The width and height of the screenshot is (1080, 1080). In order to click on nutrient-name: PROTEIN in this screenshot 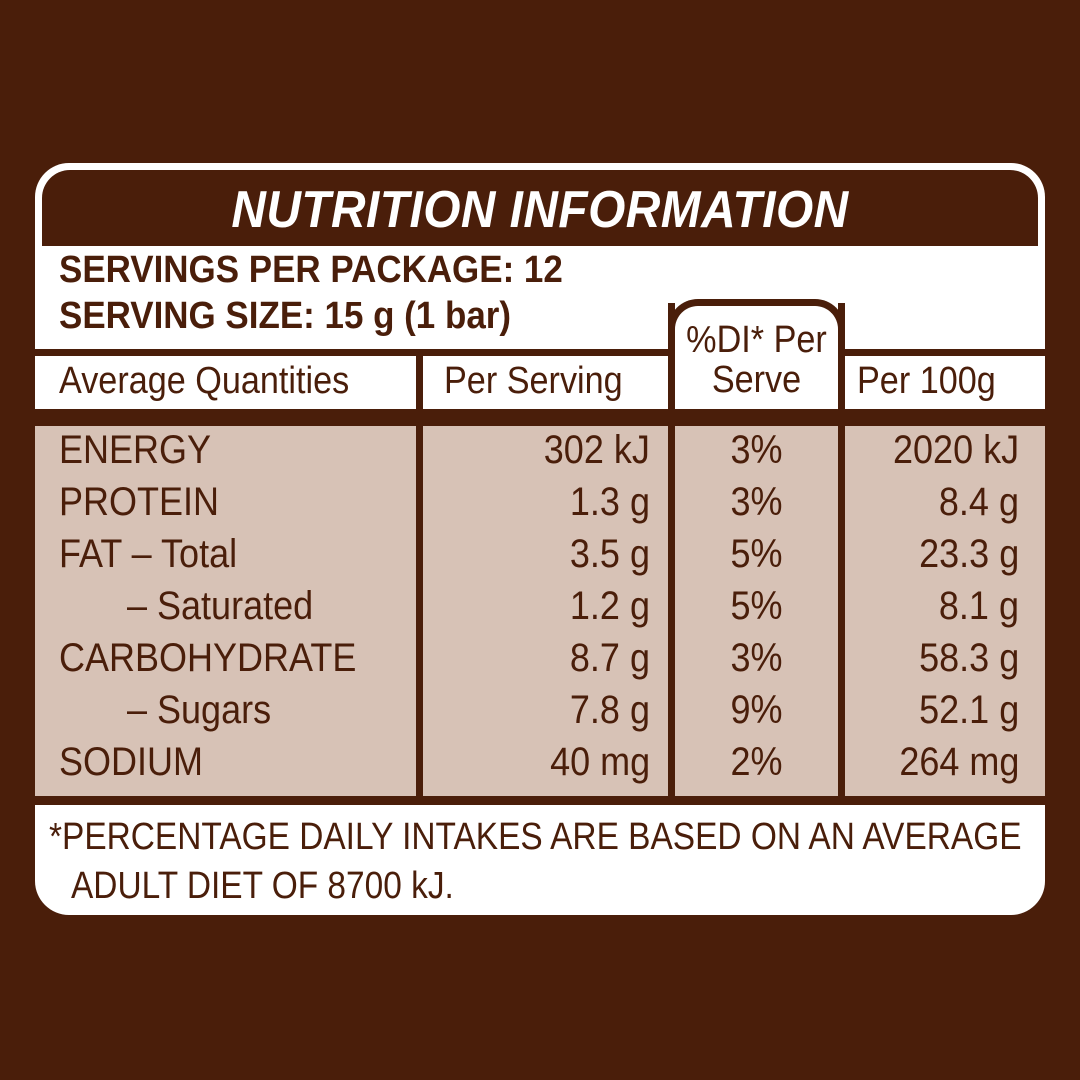, I will do `click(139, 502)`.